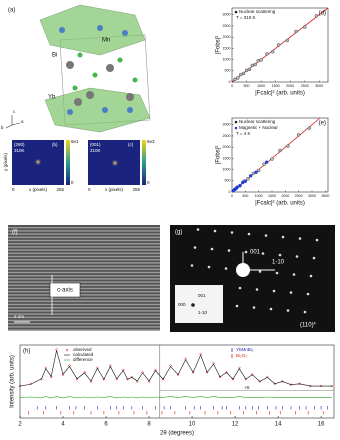 This screenshot has height=440, width=340. Describe the element at coordinates (83, 354) in the screenshot. I see `legend-label: calculated` at that location.